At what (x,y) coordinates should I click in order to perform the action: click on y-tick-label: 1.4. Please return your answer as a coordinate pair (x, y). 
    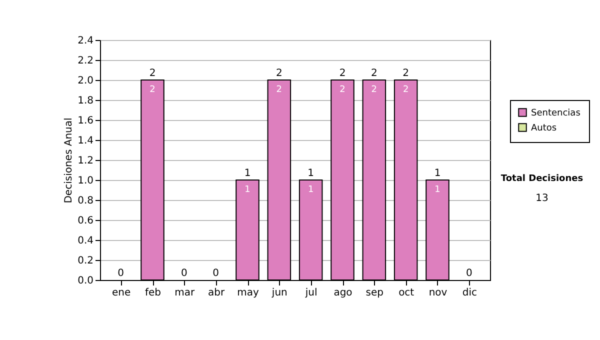
    Looking at the image, I should click on (86, 141).